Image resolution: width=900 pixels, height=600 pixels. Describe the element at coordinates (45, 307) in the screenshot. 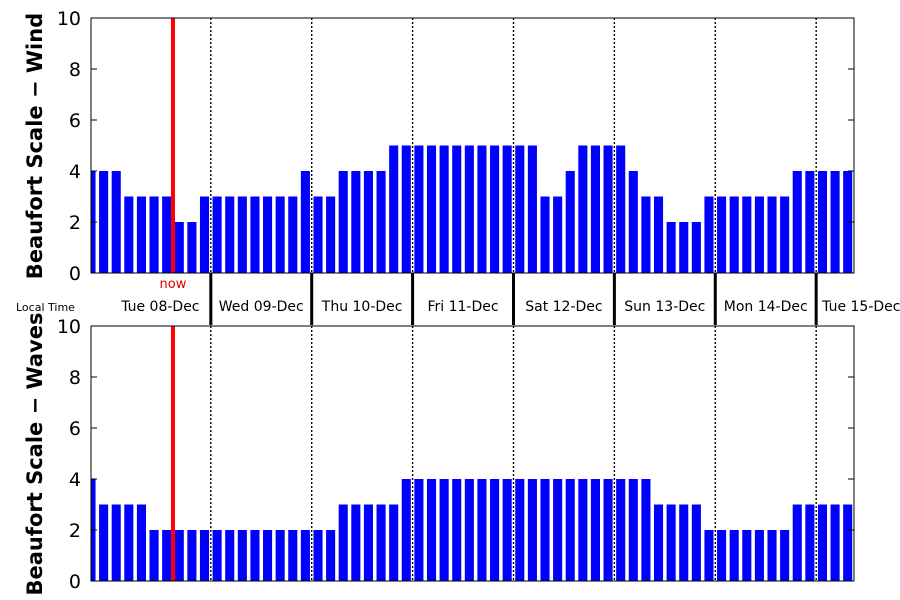

I see `local-time-label: Local Time` at that location.